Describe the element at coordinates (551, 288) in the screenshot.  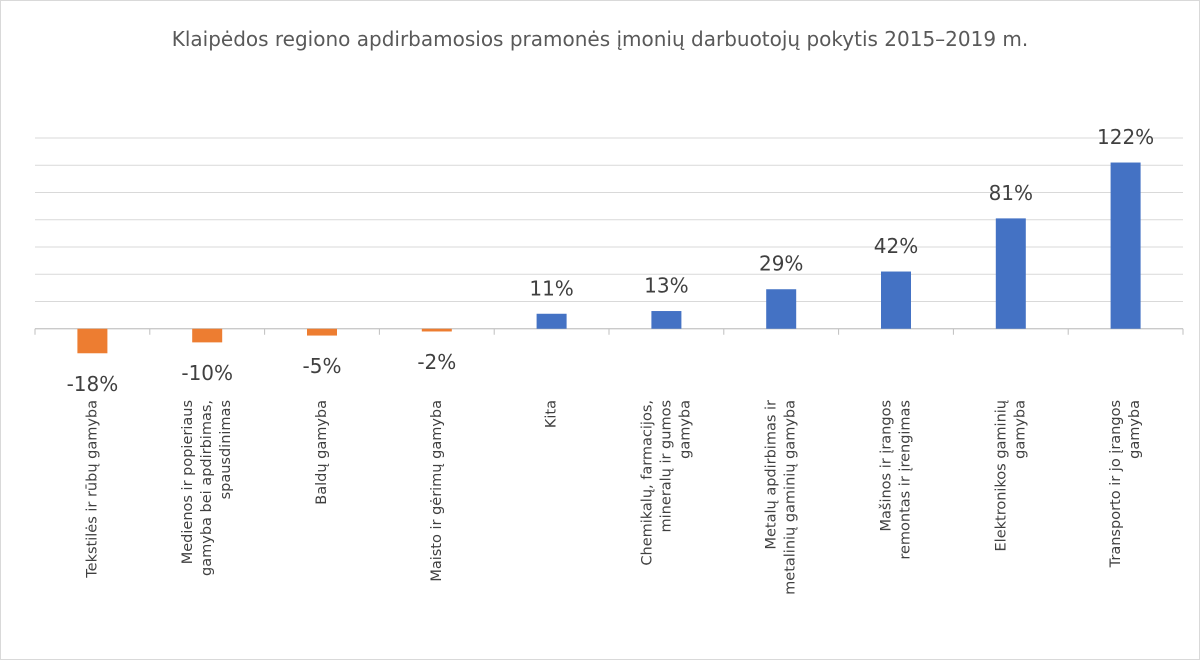
I see `value-label: 11%` at that location.